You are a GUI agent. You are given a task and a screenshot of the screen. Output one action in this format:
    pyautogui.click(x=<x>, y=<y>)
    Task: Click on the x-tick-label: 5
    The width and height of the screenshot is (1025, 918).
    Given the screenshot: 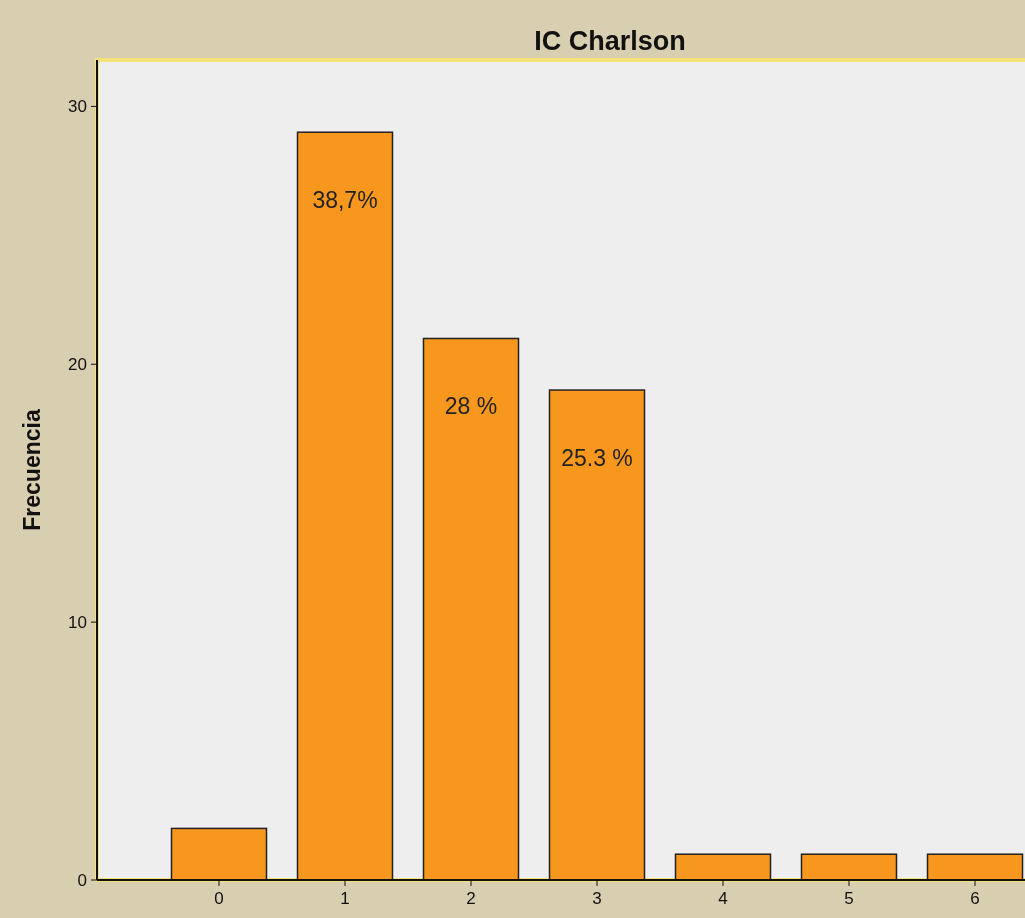 What is the action you would take?
    pyautogui.click(x=849, y=898)
    